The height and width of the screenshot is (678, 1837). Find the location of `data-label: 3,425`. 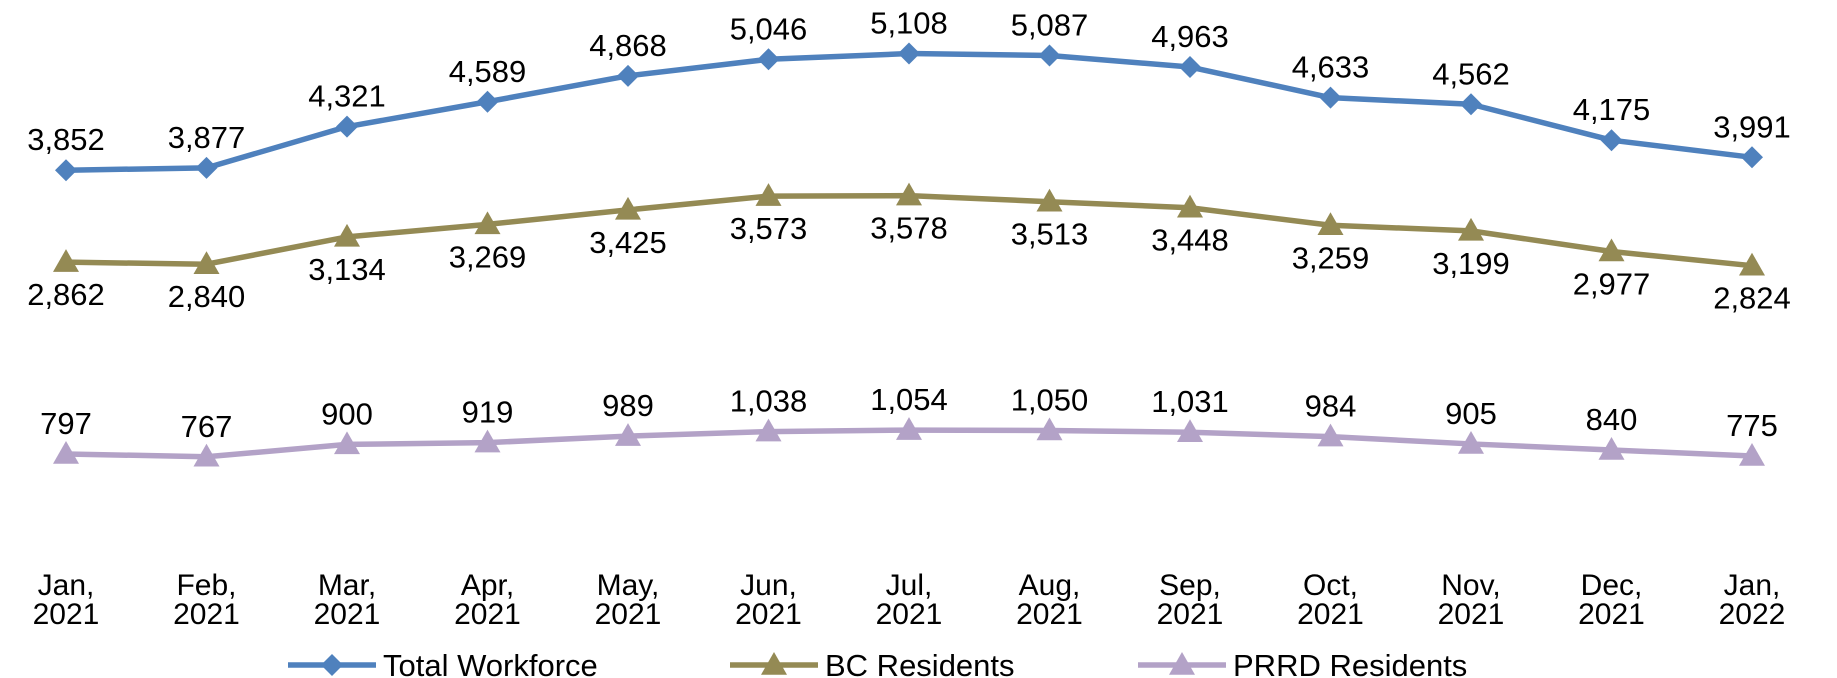

data-label: 3,425 is located at coordinates (628, 242).